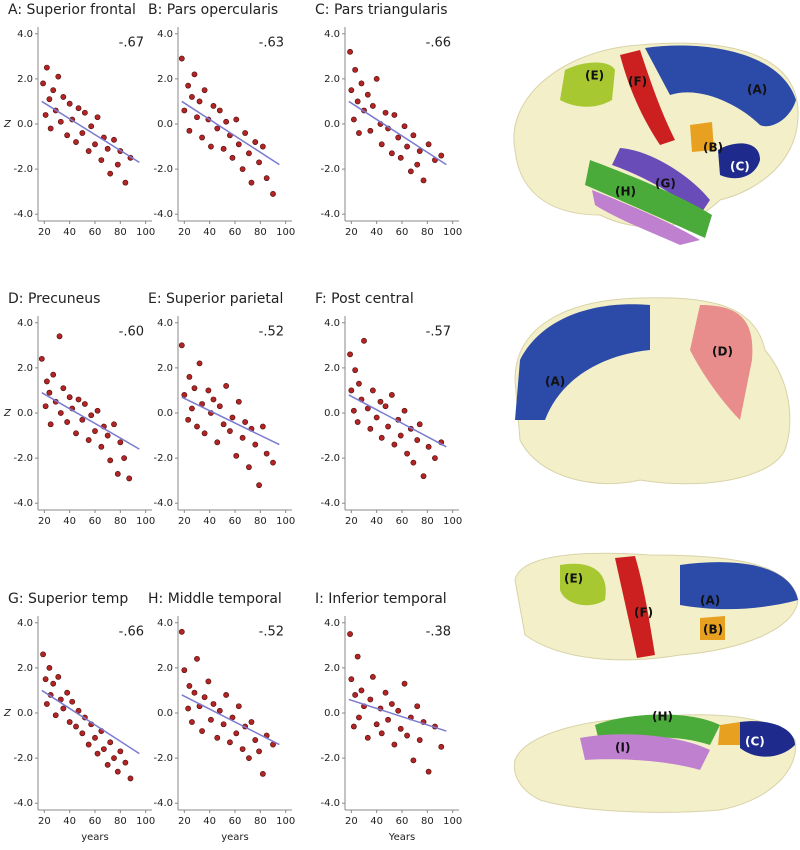  I want to click on region-label: (B), so click(713, 148).